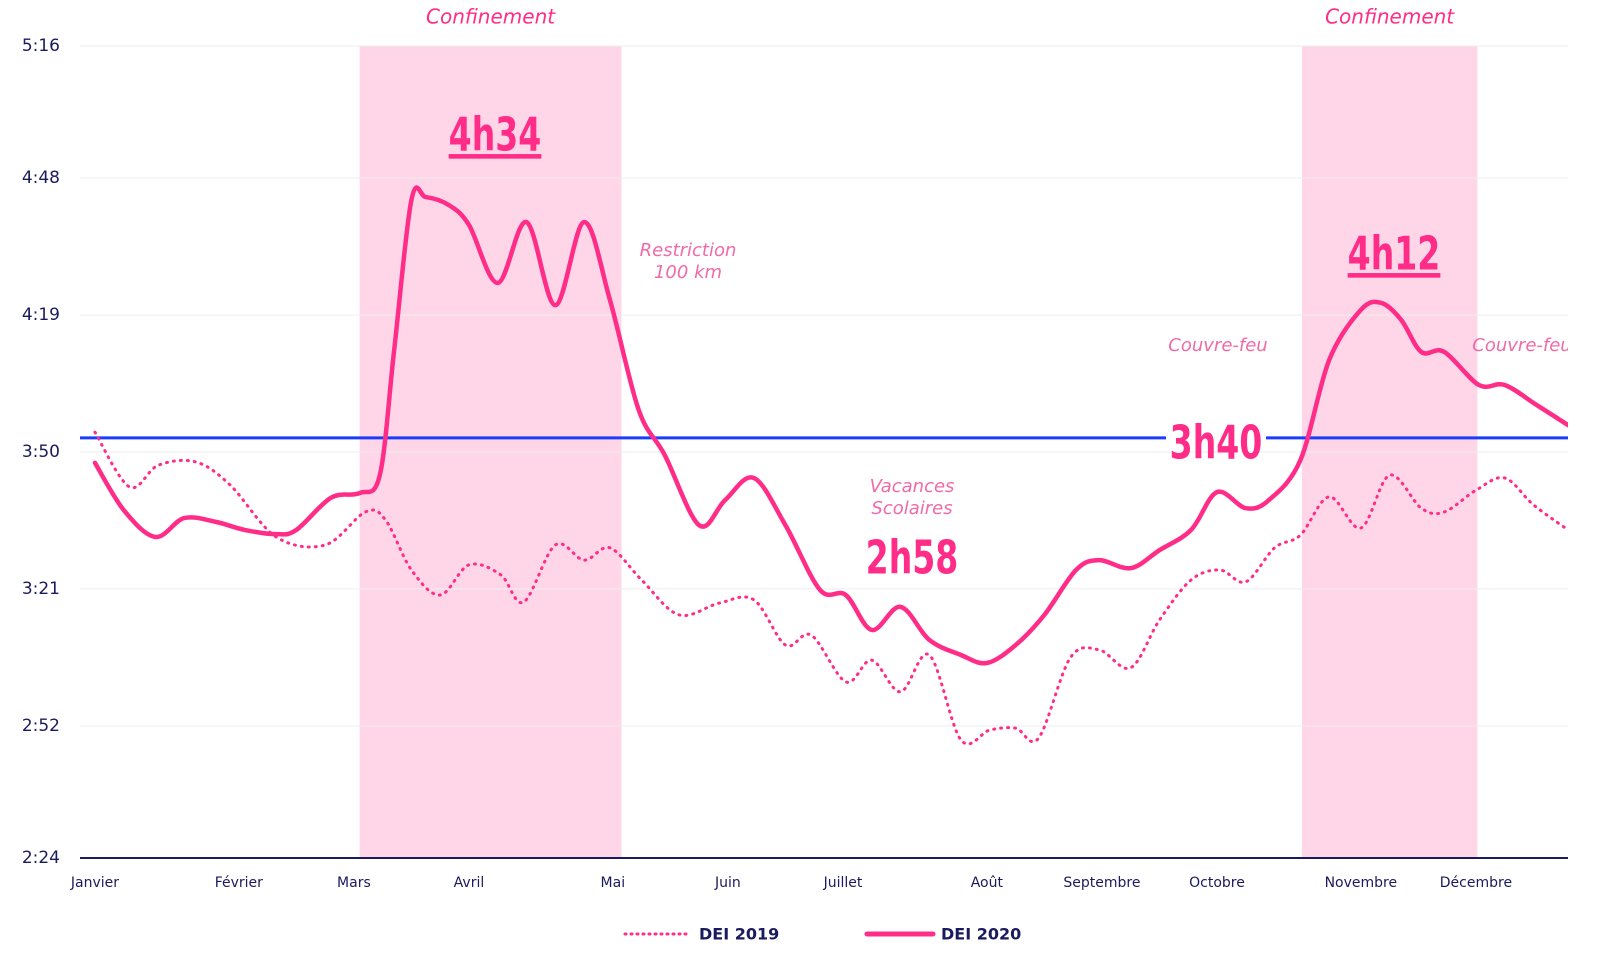 The image size is (1599, 963). What do you see at coordinates (41, 858) in the screenshot?
I see `y-tick-label: 2:24` at bounding box center [41, 858].